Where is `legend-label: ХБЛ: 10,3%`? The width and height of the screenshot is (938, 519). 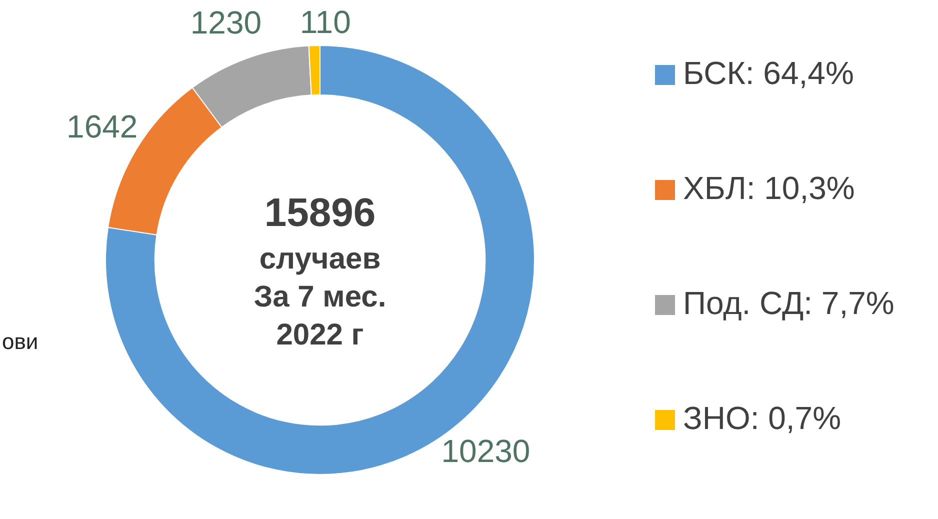
legend-label: ХБЛ: 10,3% is located at coordinates (769, 188).